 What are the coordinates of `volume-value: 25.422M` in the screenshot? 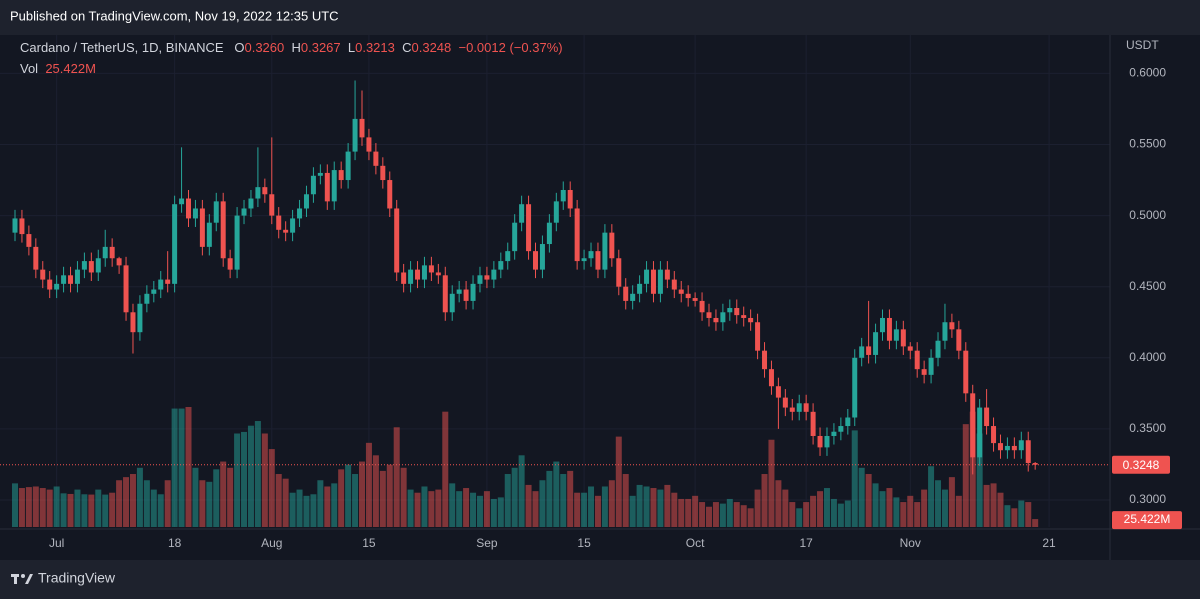 It's located at (70, 68).